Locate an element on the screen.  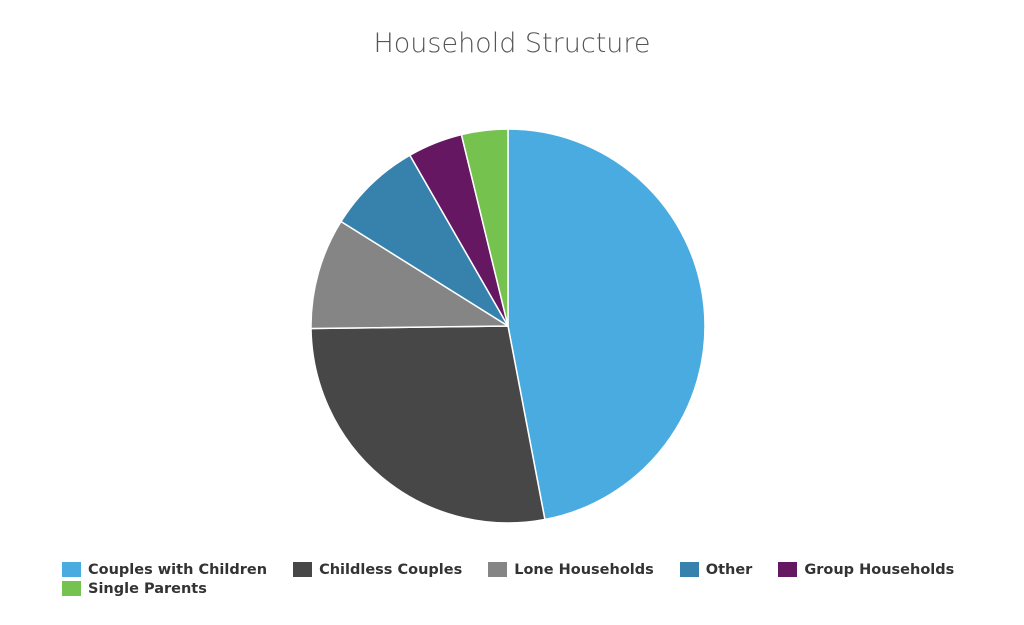
pie-slice-childless-couples is located at coordinates (428, 424).